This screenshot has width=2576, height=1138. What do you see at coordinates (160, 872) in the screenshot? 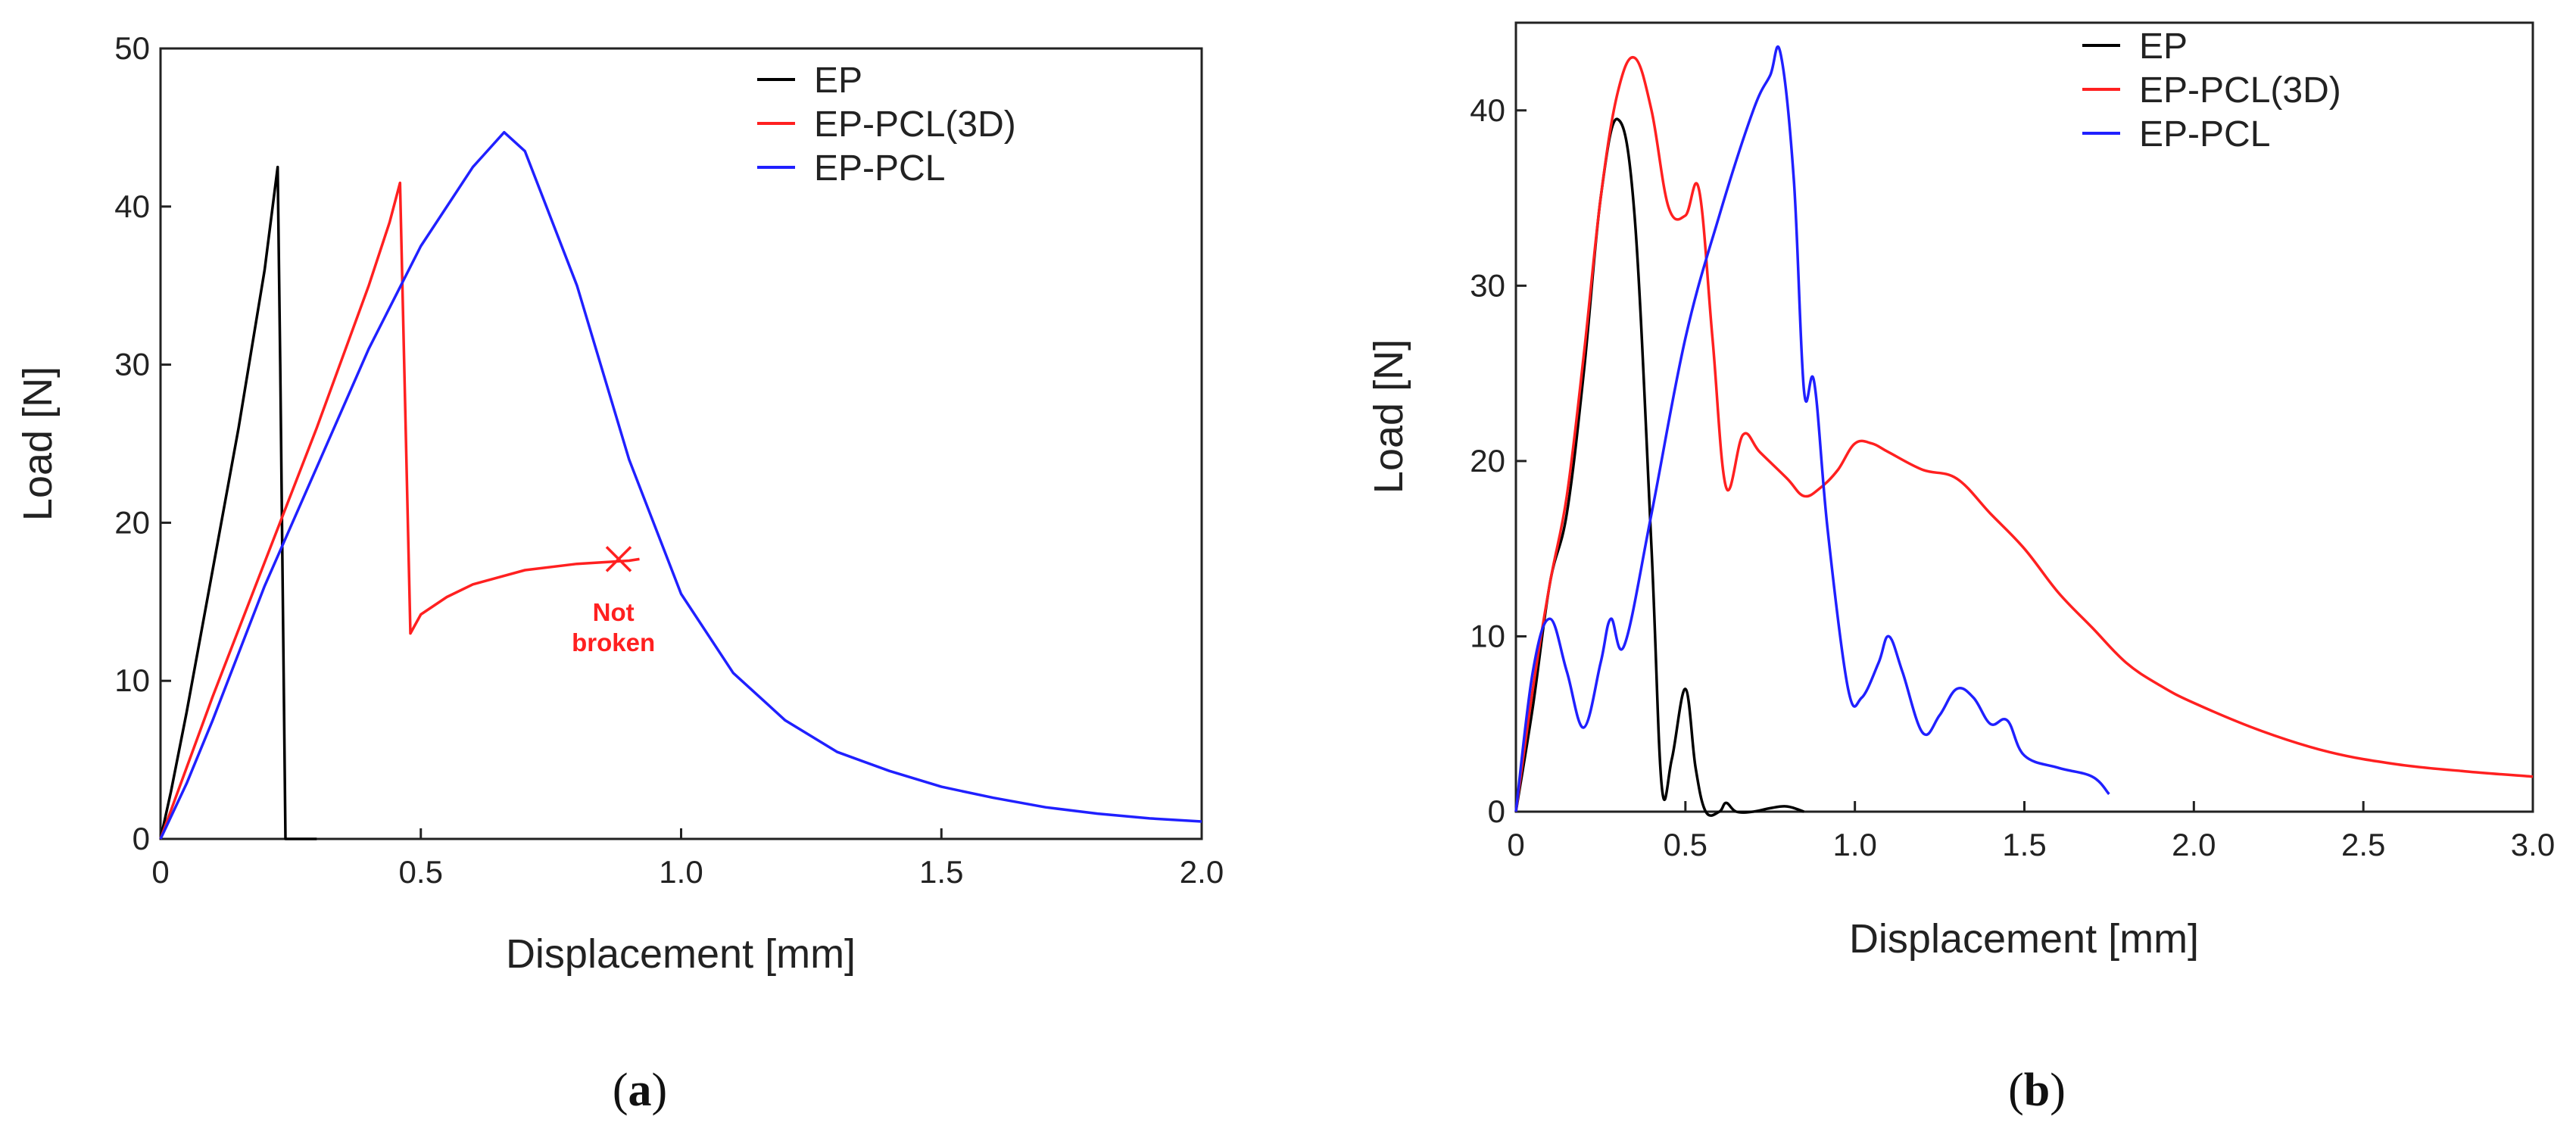
I see `x-tick-label-a-0: 0` at bounding box center [160, 872].